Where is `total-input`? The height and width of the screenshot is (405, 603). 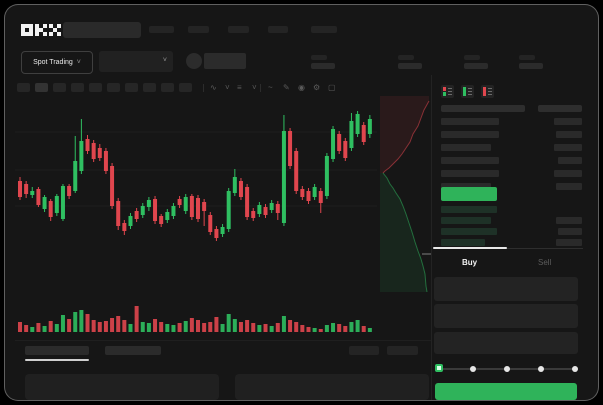 total-input is located at coordinates (506, 343).